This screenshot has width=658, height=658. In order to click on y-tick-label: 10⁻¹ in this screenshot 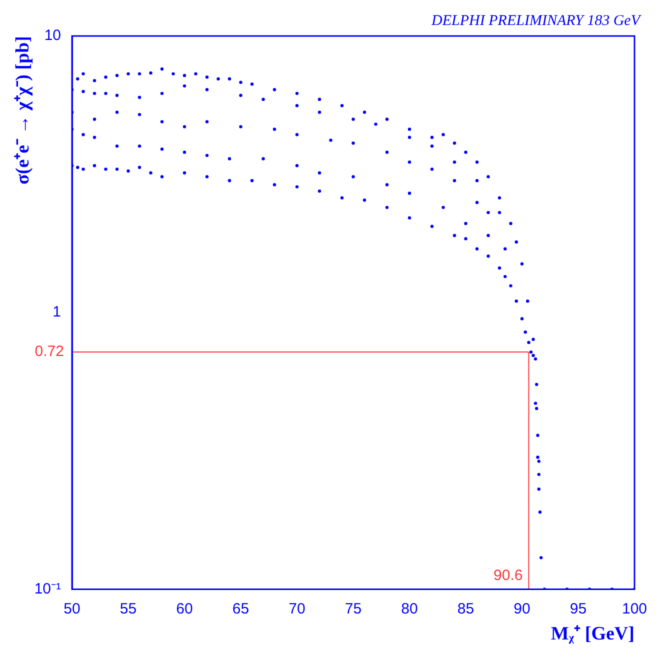, I will do `click(47, 589)`.